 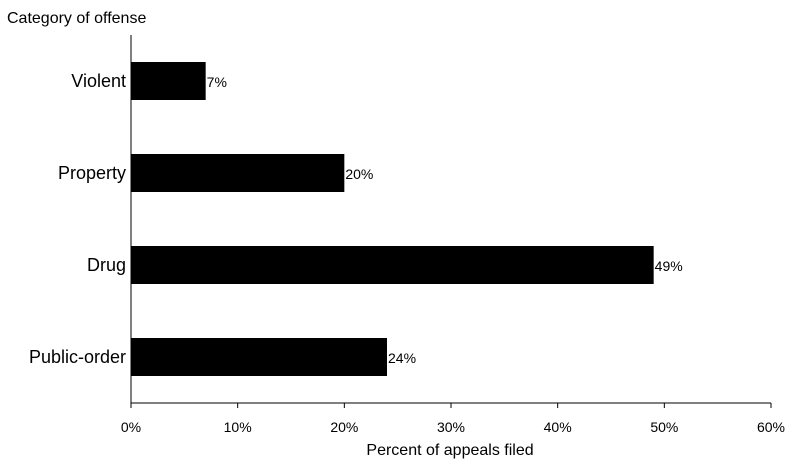 What do you see at coordinates (669, 266) in the screenshot?
I see `value-label: 49%` at bounding box center [669, 266].